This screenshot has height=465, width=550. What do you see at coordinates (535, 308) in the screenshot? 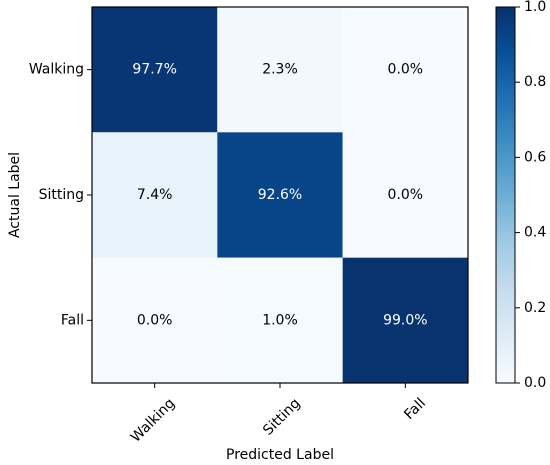
I see `colorbar-tick-label: 0.2` at bounding box center [535, 308].